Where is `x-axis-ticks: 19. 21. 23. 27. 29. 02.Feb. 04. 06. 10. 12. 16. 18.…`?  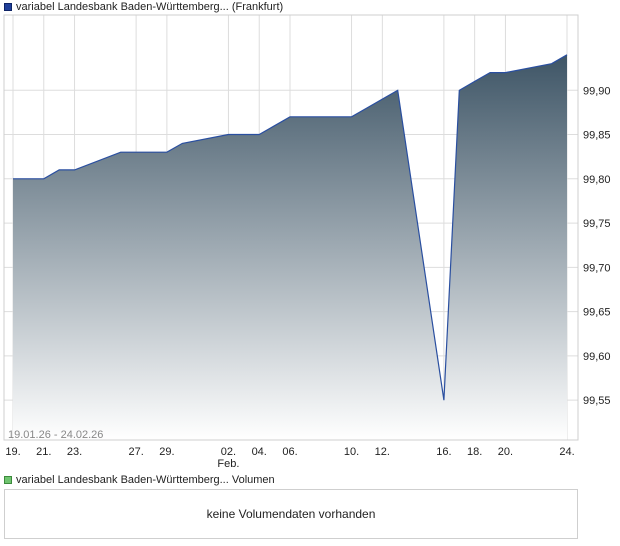 x-axis-ticks: 19. 21. 23. 27. 29. 02.Feb. 04. 06. 10. 12. 16. 18.… is located at coordinates (289, 458).